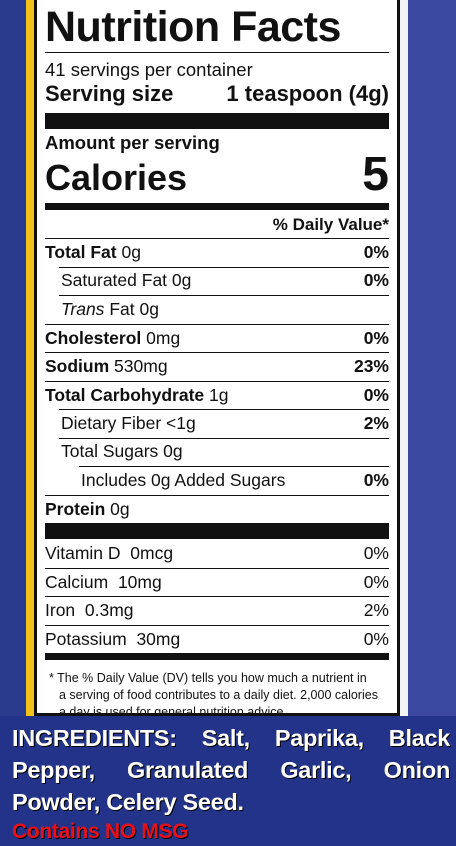  I want to click on title-divider, so click(217, 52).